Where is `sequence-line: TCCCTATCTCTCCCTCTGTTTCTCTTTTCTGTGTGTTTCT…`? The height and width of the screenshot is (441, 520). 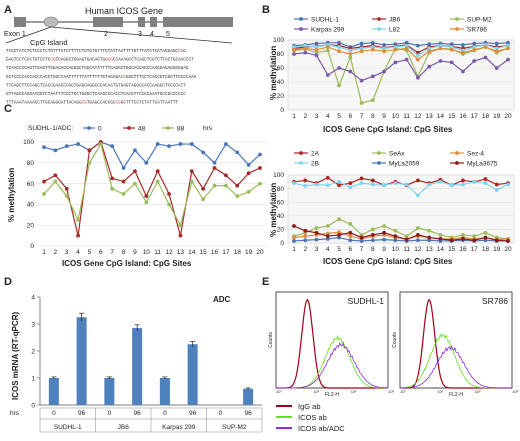 sequence-line: TCCCTATCTCTCCCTCTGTTTCTCTTTTCTGTGTGTTTCT… is located at coordinates (96, 51).